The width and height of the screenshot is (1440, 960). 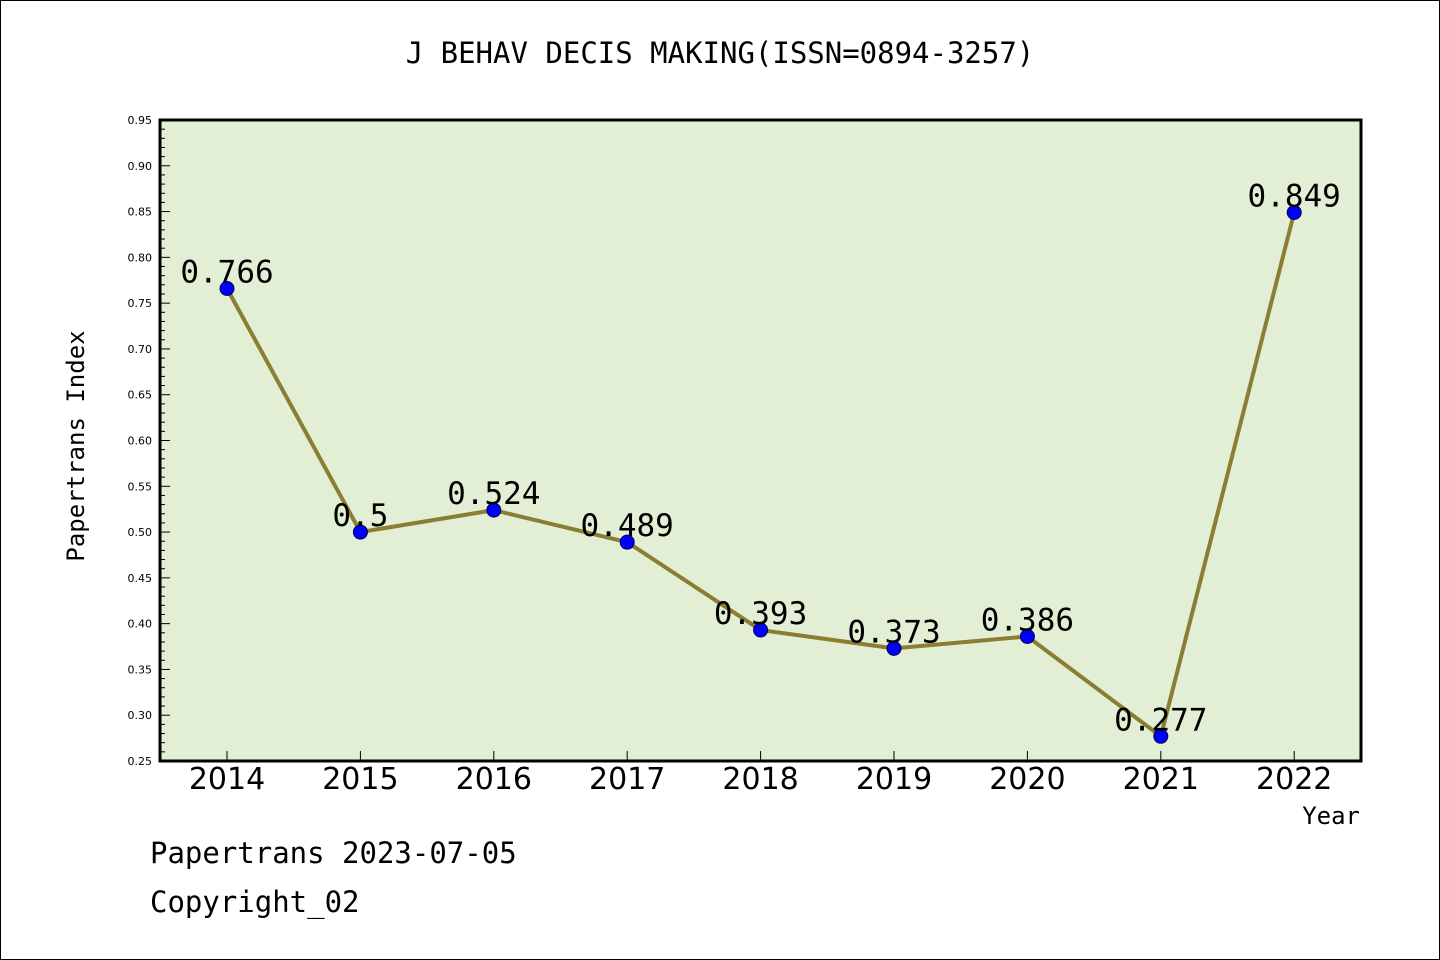 I want to click on x-axis: 2014 2015 2016 2017 2018 2019 2020 2021 2022, so click(x=760, y=774).